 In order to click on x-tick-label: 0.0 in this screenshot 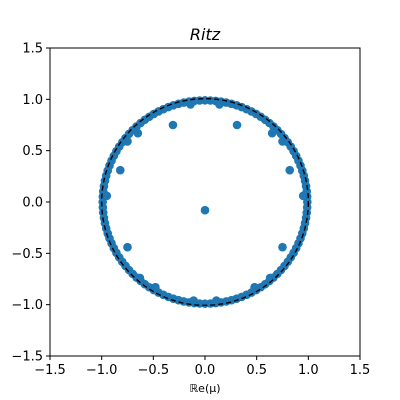, I will do `click(205, 370)`.